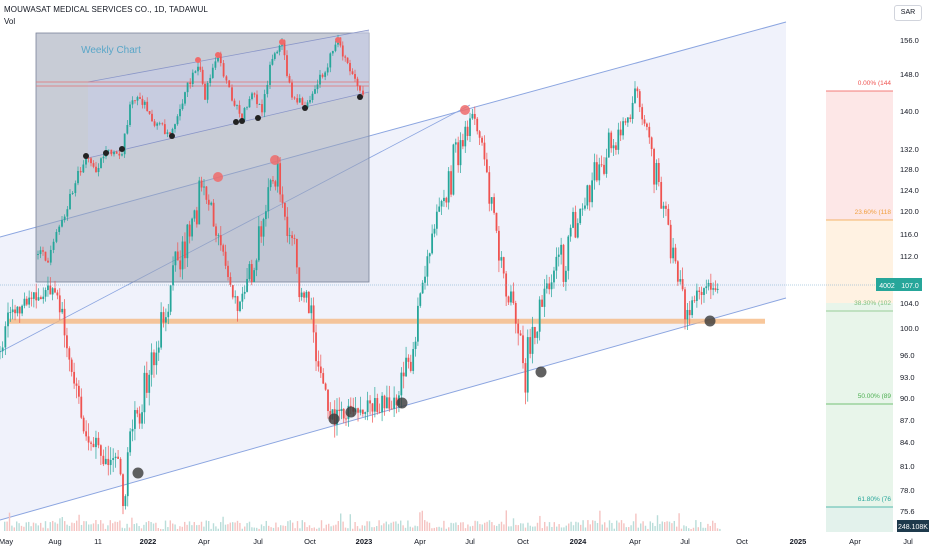 The height and width of the screenshot is (550, 932). Describe the element at coordinates (909, 256) in the screenshot. I see `price-tick-label: 112.0` at that location.